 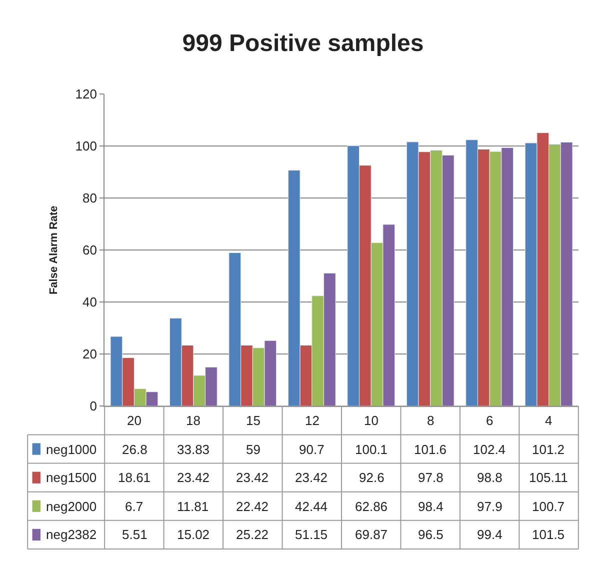 I want to click on data-label: 25.22, so click(x=252, y=534).